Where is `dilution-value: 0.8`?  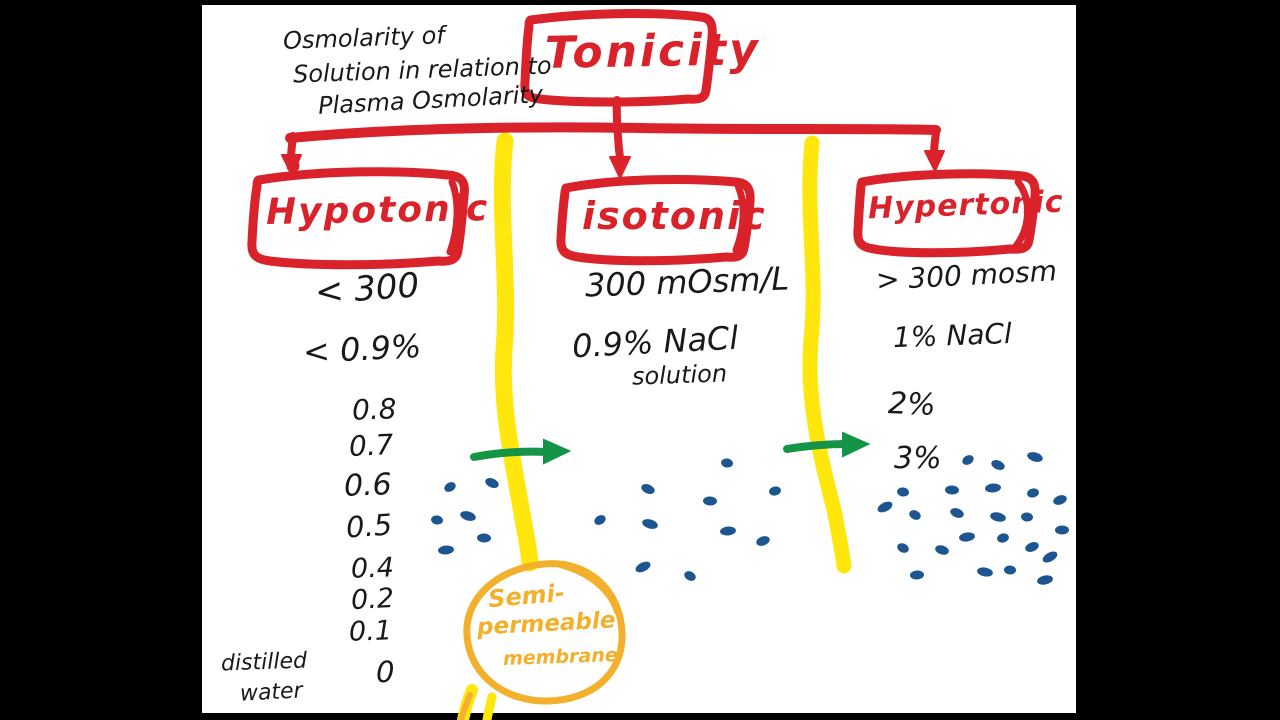 dilution-value: 0.8 is located at coordinates (374, 409).